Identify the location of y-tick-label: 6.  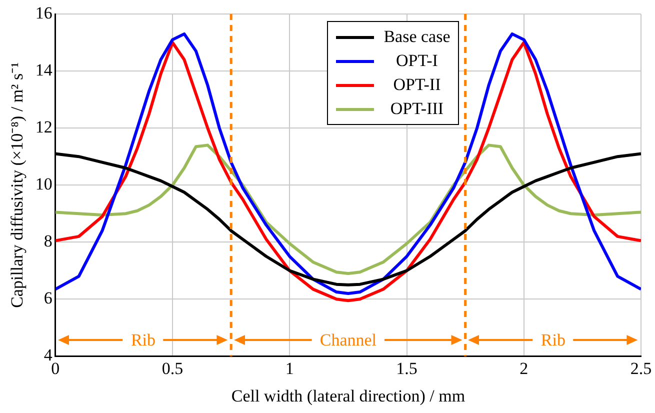
(48, 298).